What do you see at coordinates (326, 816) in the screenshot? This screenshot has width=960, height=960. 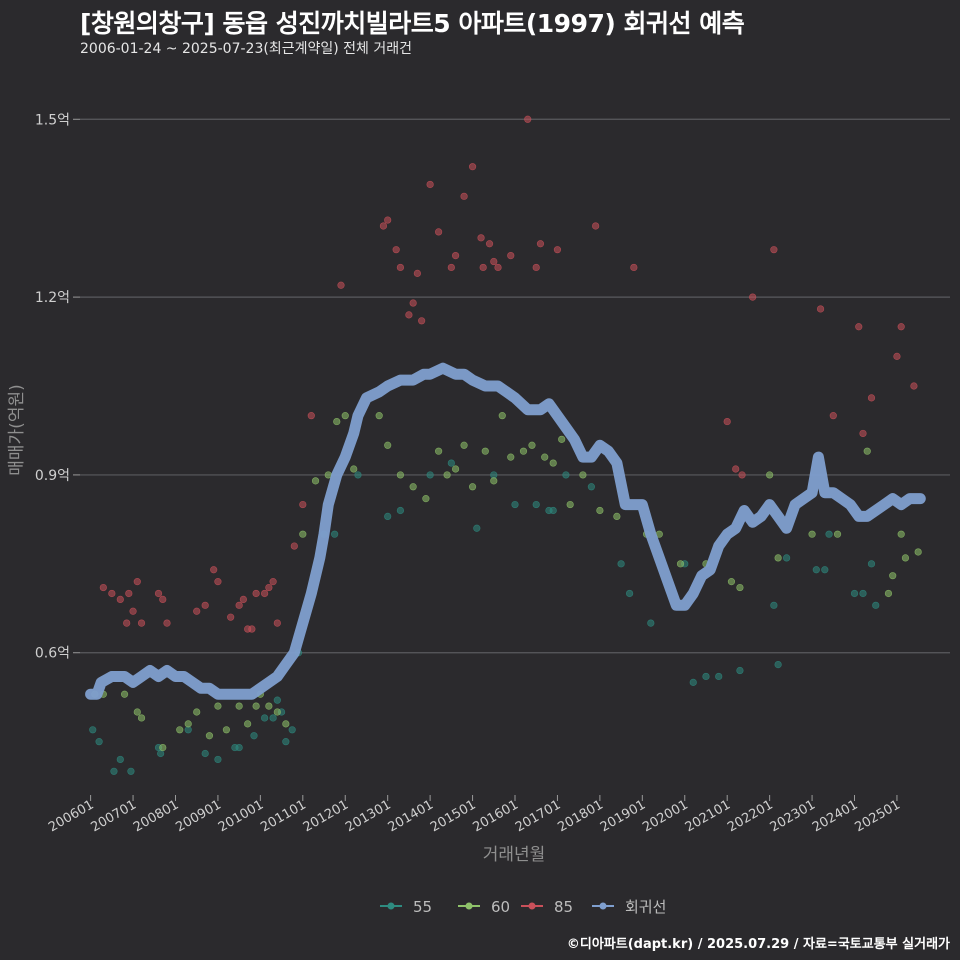 I see `x-tick-label: 201201` at bounding box center [326, 816].